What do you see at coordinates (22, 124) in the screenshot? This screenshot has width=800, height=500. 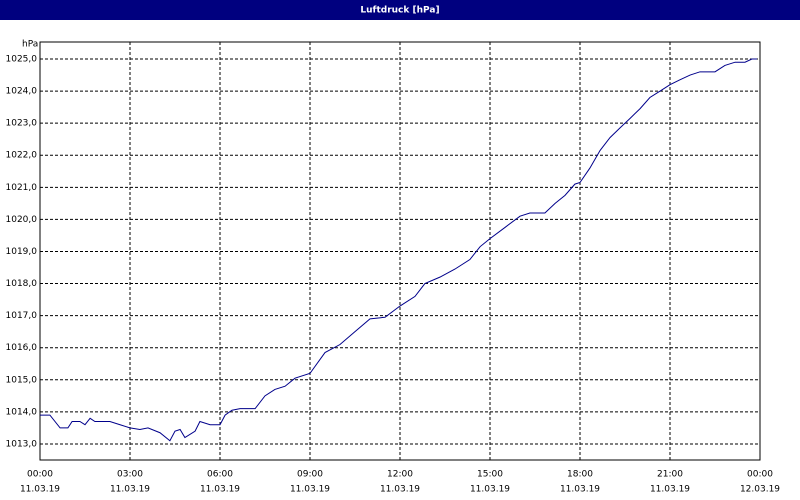 I see `y-tick-label: 1023,0` at bounding box center [22, 124].